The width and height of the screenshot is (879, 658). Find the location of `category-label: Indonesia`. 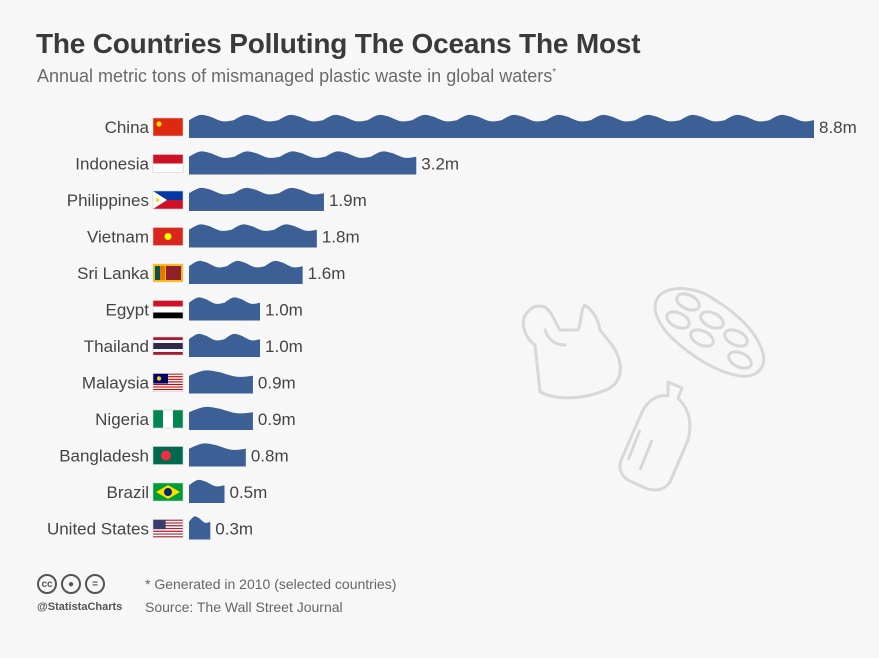

category-label: Indonesia is located at coordinates (112, 164).